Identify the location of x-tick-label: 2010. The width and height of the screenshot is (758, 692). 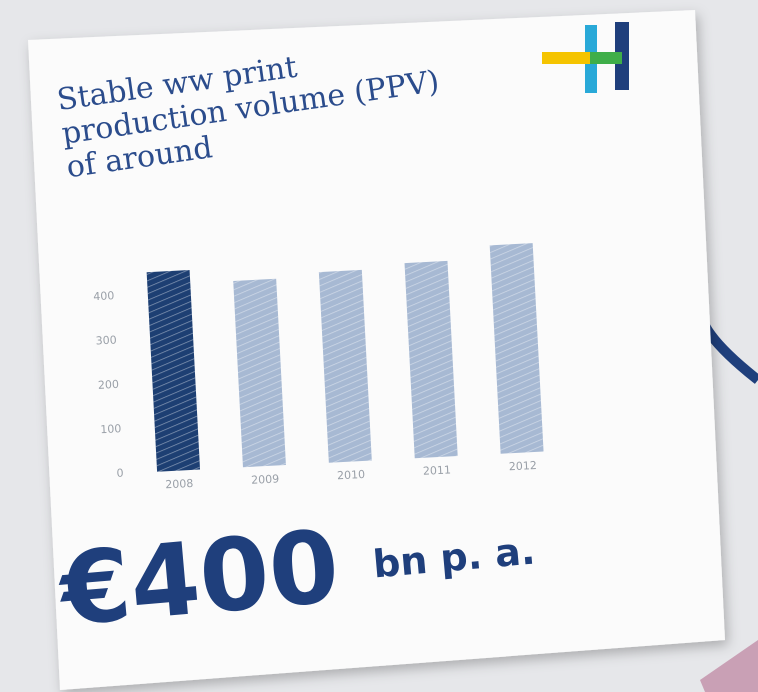
(351, 475).